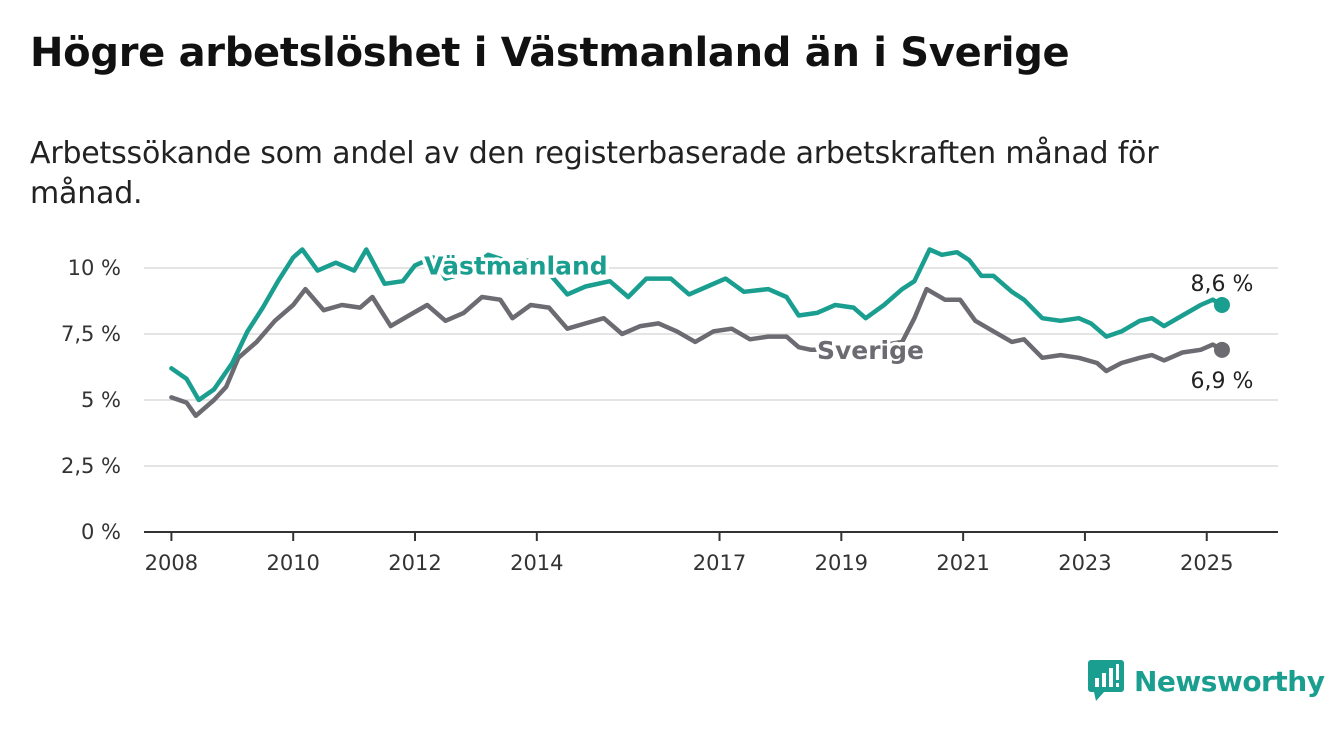  I want to click on x-tick-label: 2017, so click(719, 563).